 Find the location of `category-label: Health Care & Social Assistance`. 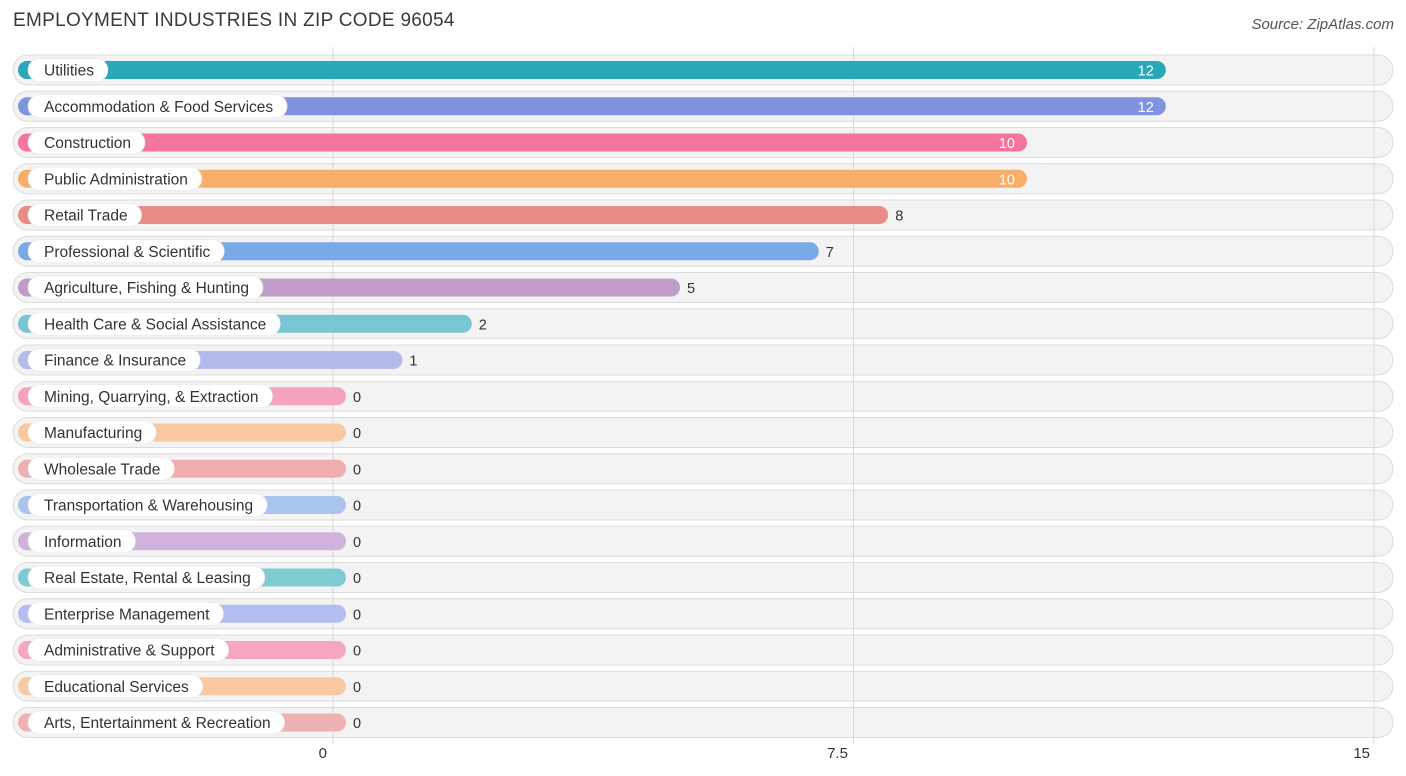

category-label: Health Care & Social Assistance is located at coordinates (155, 324).